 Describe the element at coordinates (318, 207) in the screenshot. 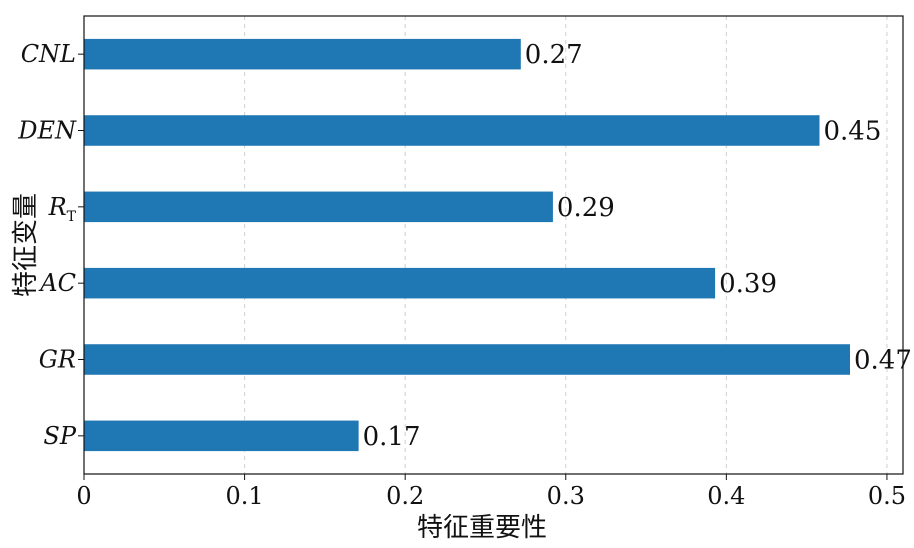

I see `bar-r` at that location.